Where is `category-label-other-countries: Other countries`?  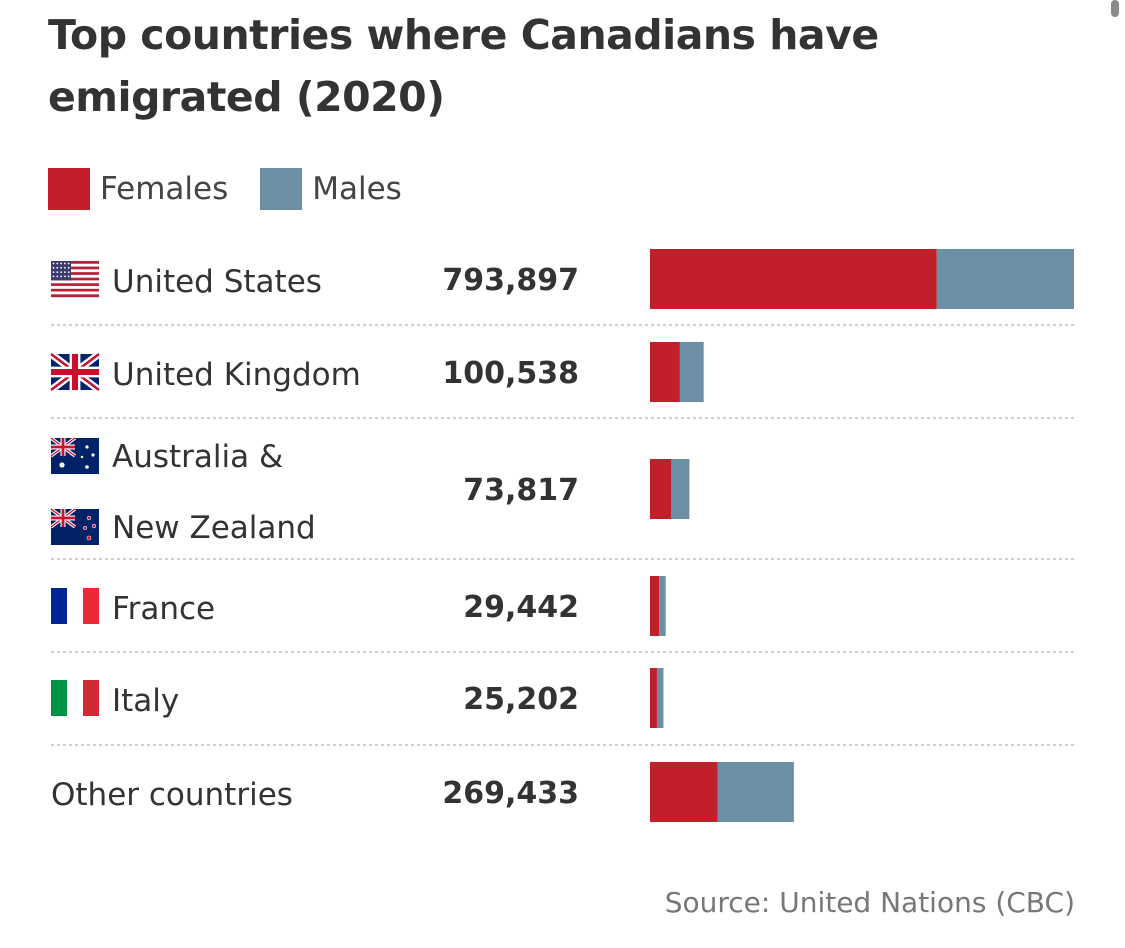
category-label-other-countries: Other countries is located at coordinates (172, 795).